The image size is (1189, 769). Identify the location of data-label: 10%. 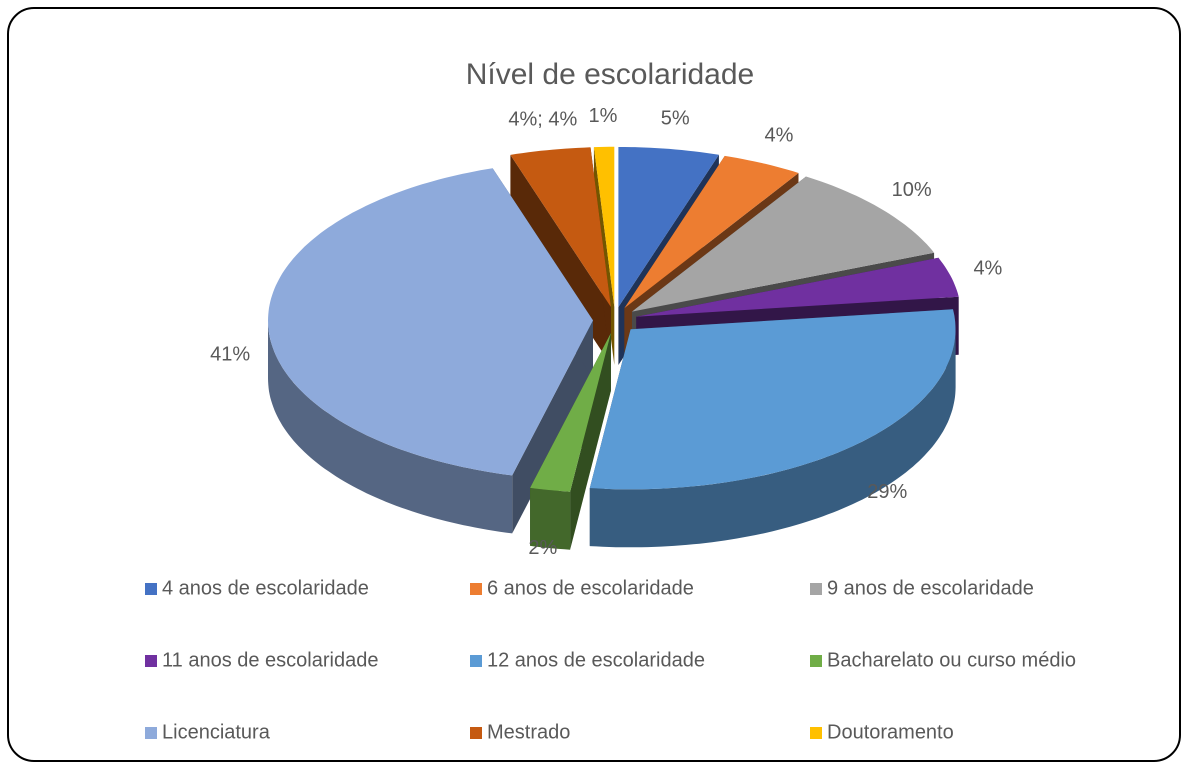
(912, 190).